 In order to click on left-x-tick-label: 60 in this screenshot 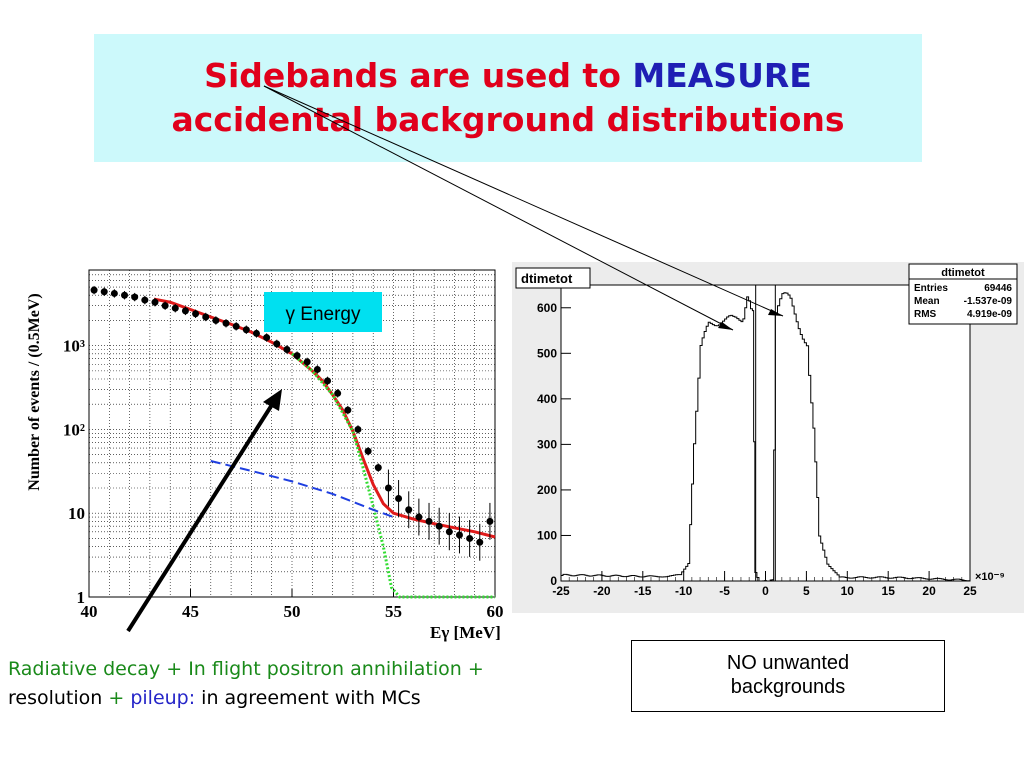, I will do `click(495, 611)`.